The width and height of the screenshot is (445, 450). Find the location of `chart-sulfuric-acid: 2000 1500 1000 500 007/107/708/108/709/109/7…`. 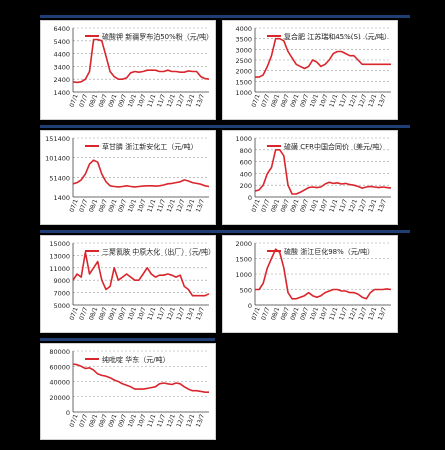

chart-sulfuric-acid: 2000 1500 1000 500 007/107/708/108/709/109/7… is located at coordinates (313, 280).